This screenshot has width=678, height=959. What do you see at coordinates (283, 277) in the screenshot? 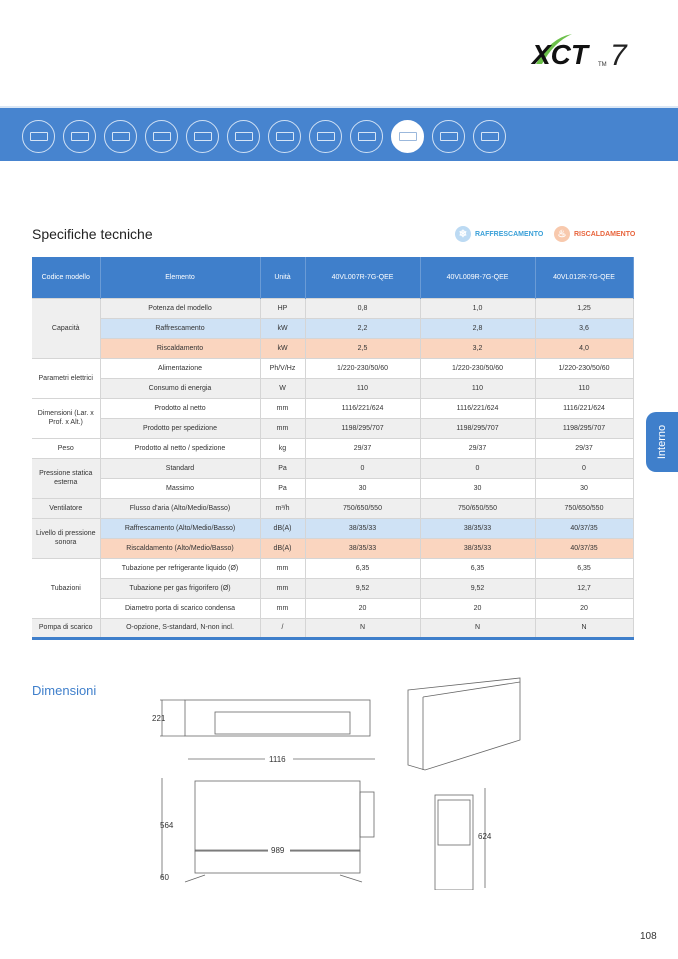
I see `column-header: Unità` at bounding box center [283, 277].